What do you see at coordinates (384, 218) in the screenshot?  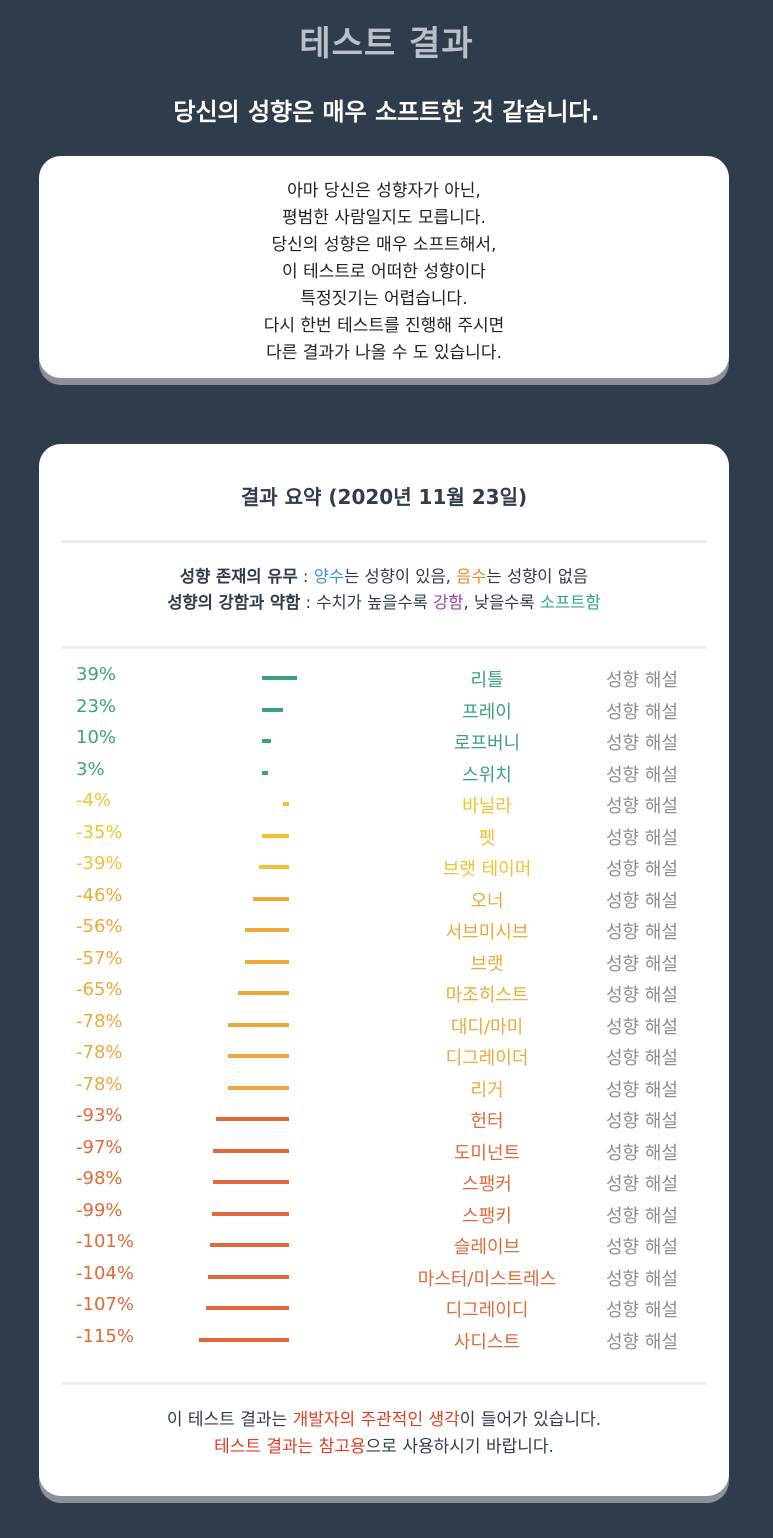 I see `description-line: 평범한 사람일지도 모릅니다.` at bounding box center [384, 218].